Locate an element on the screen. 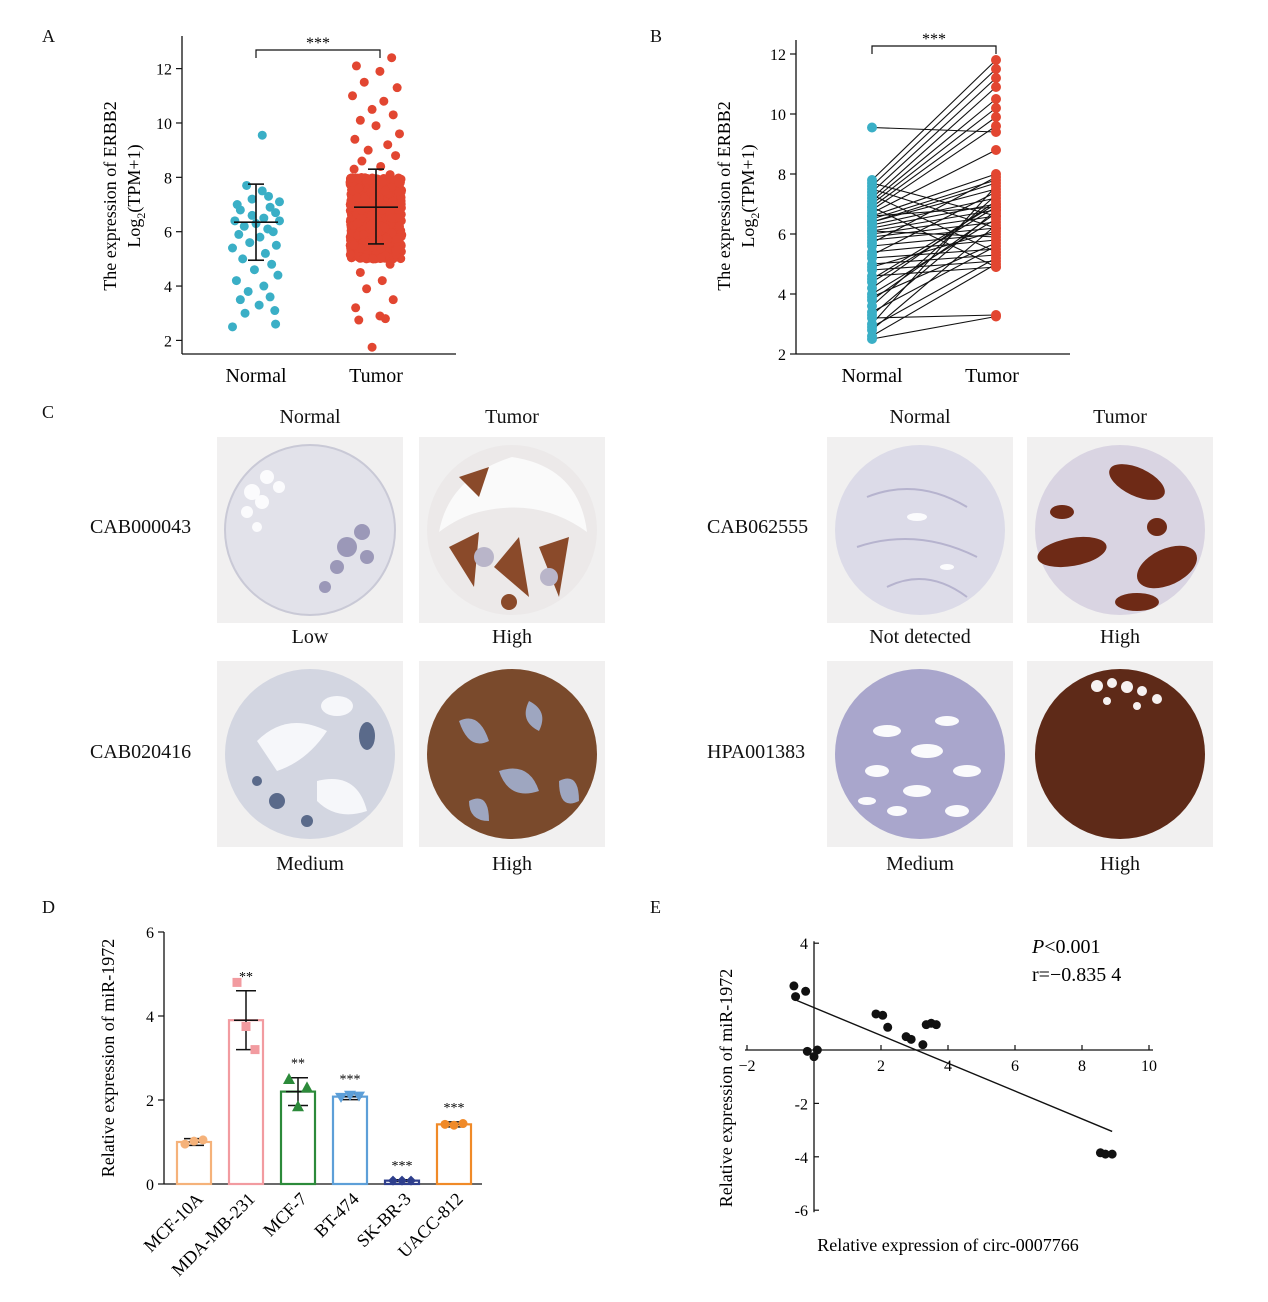  panel-e-xtick-label: 4 is located at coordinates (948, 1066).